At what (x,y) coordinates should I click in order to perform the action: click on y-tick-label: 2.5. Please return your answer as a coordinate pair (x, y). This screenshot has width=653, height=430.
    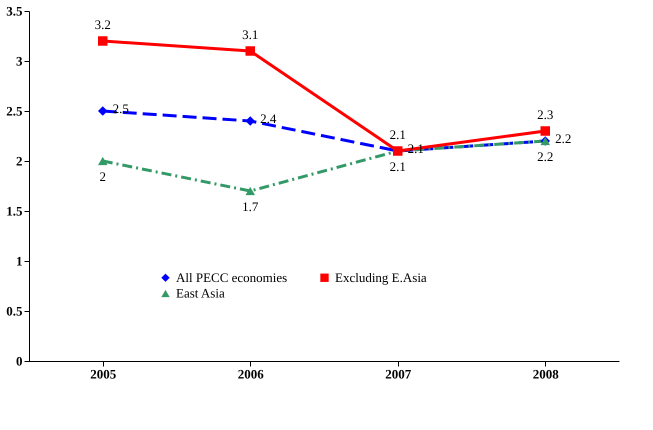
    Looking at the image, I should click on (14, 111).